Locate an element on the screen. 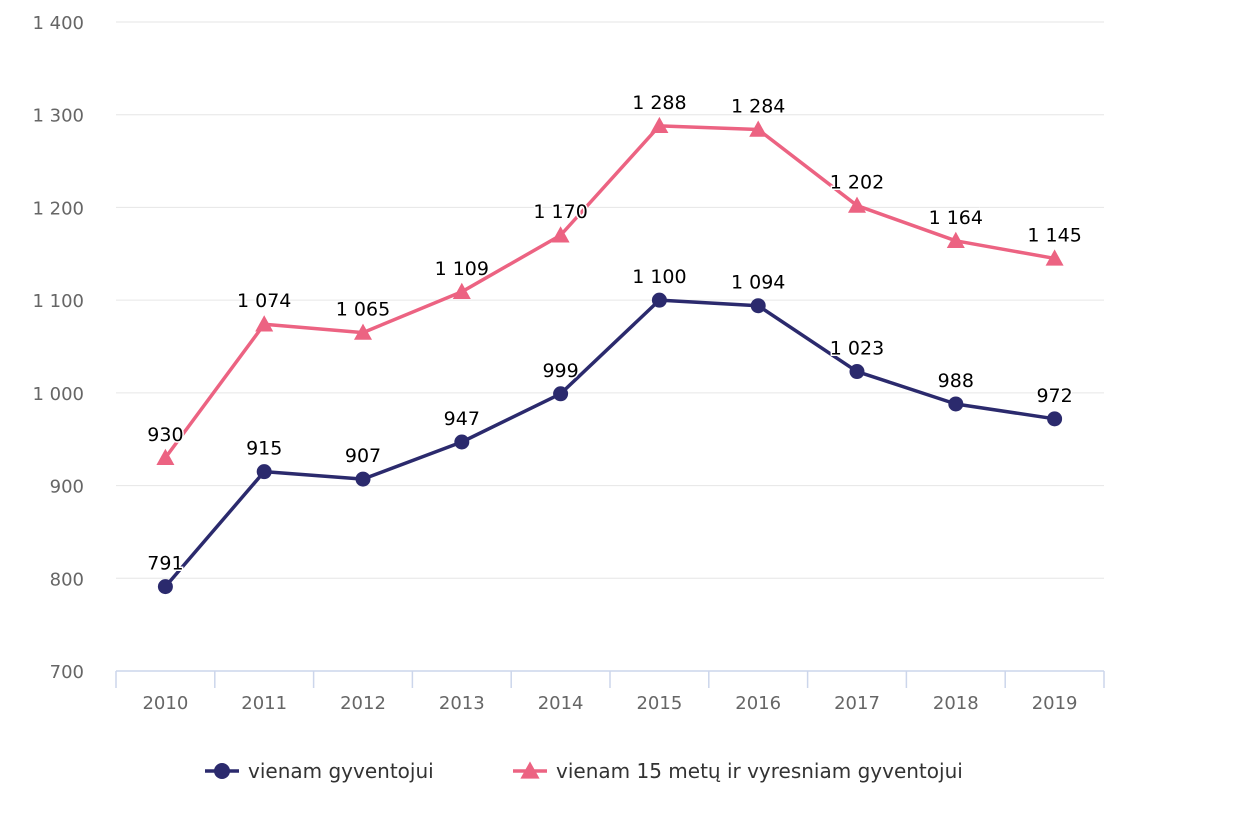  data-label: 907 is located at coordinates (363, 456).